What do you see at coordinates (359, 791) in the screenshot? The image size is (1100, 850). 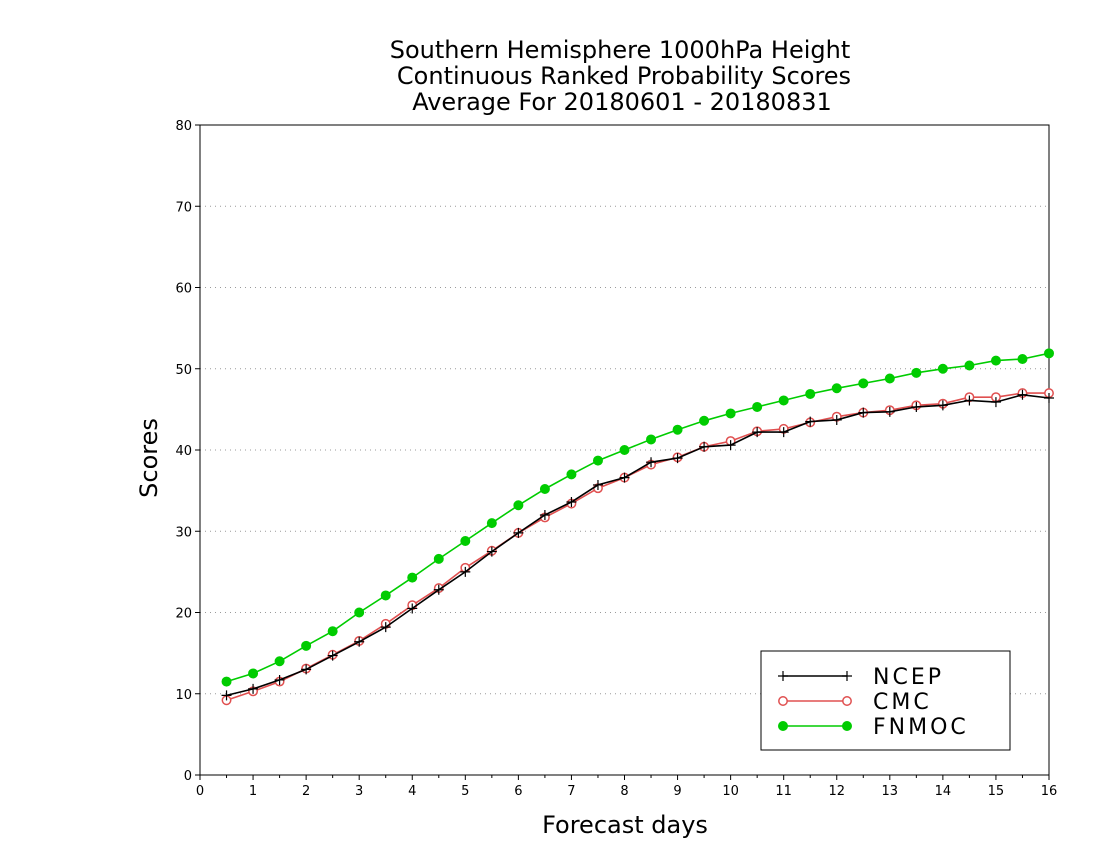 I see `x-tick-label: 3` at bounding box center [359, 791].